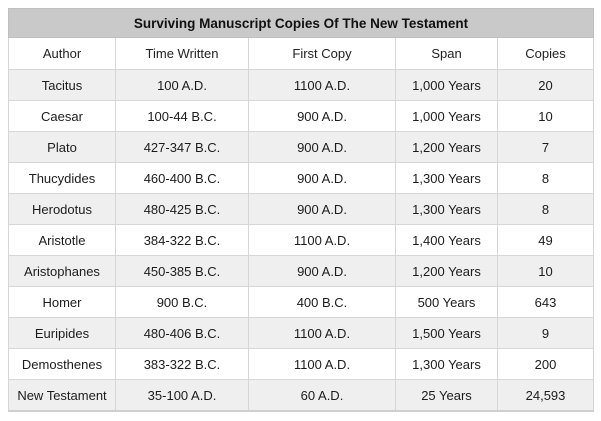 This screenshot has height=421, width=601. What do you see at coordinates (545, 395) in the screenshot?
I see `table-cell: 24,593` at bounding box center [545, 395].